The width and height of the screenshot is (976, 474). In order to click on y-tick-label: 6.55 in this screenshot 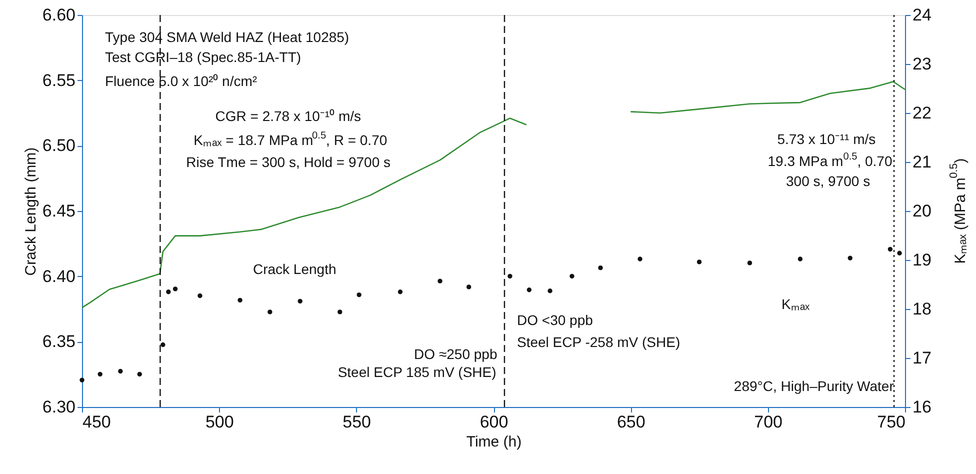, I will do `click(59, 80)`.